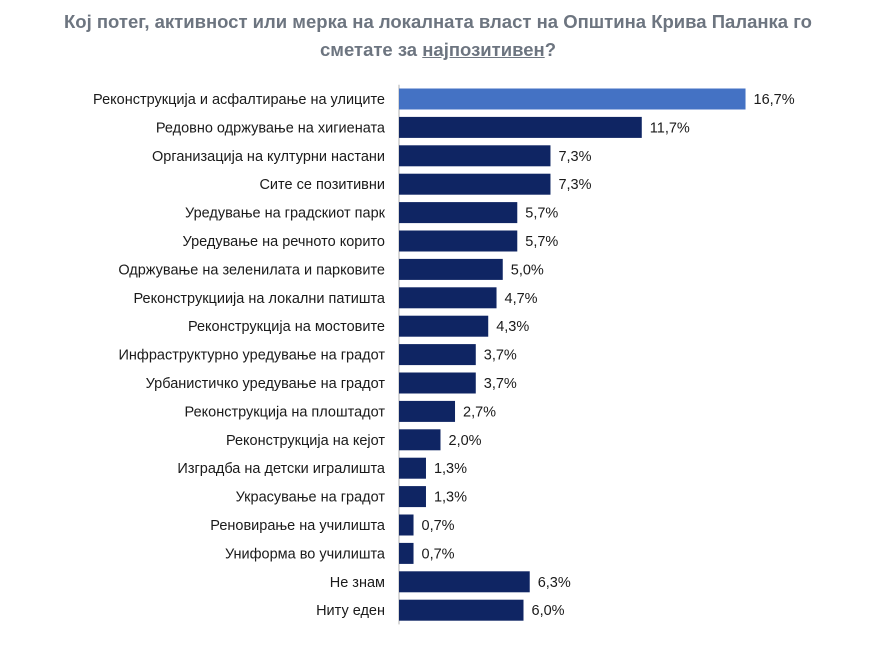 The width and height of the screenshot is (876, 653). Describe the element at coordinates (554, 583) in the screenshot. I see `data-label: 6,3%` at that location.